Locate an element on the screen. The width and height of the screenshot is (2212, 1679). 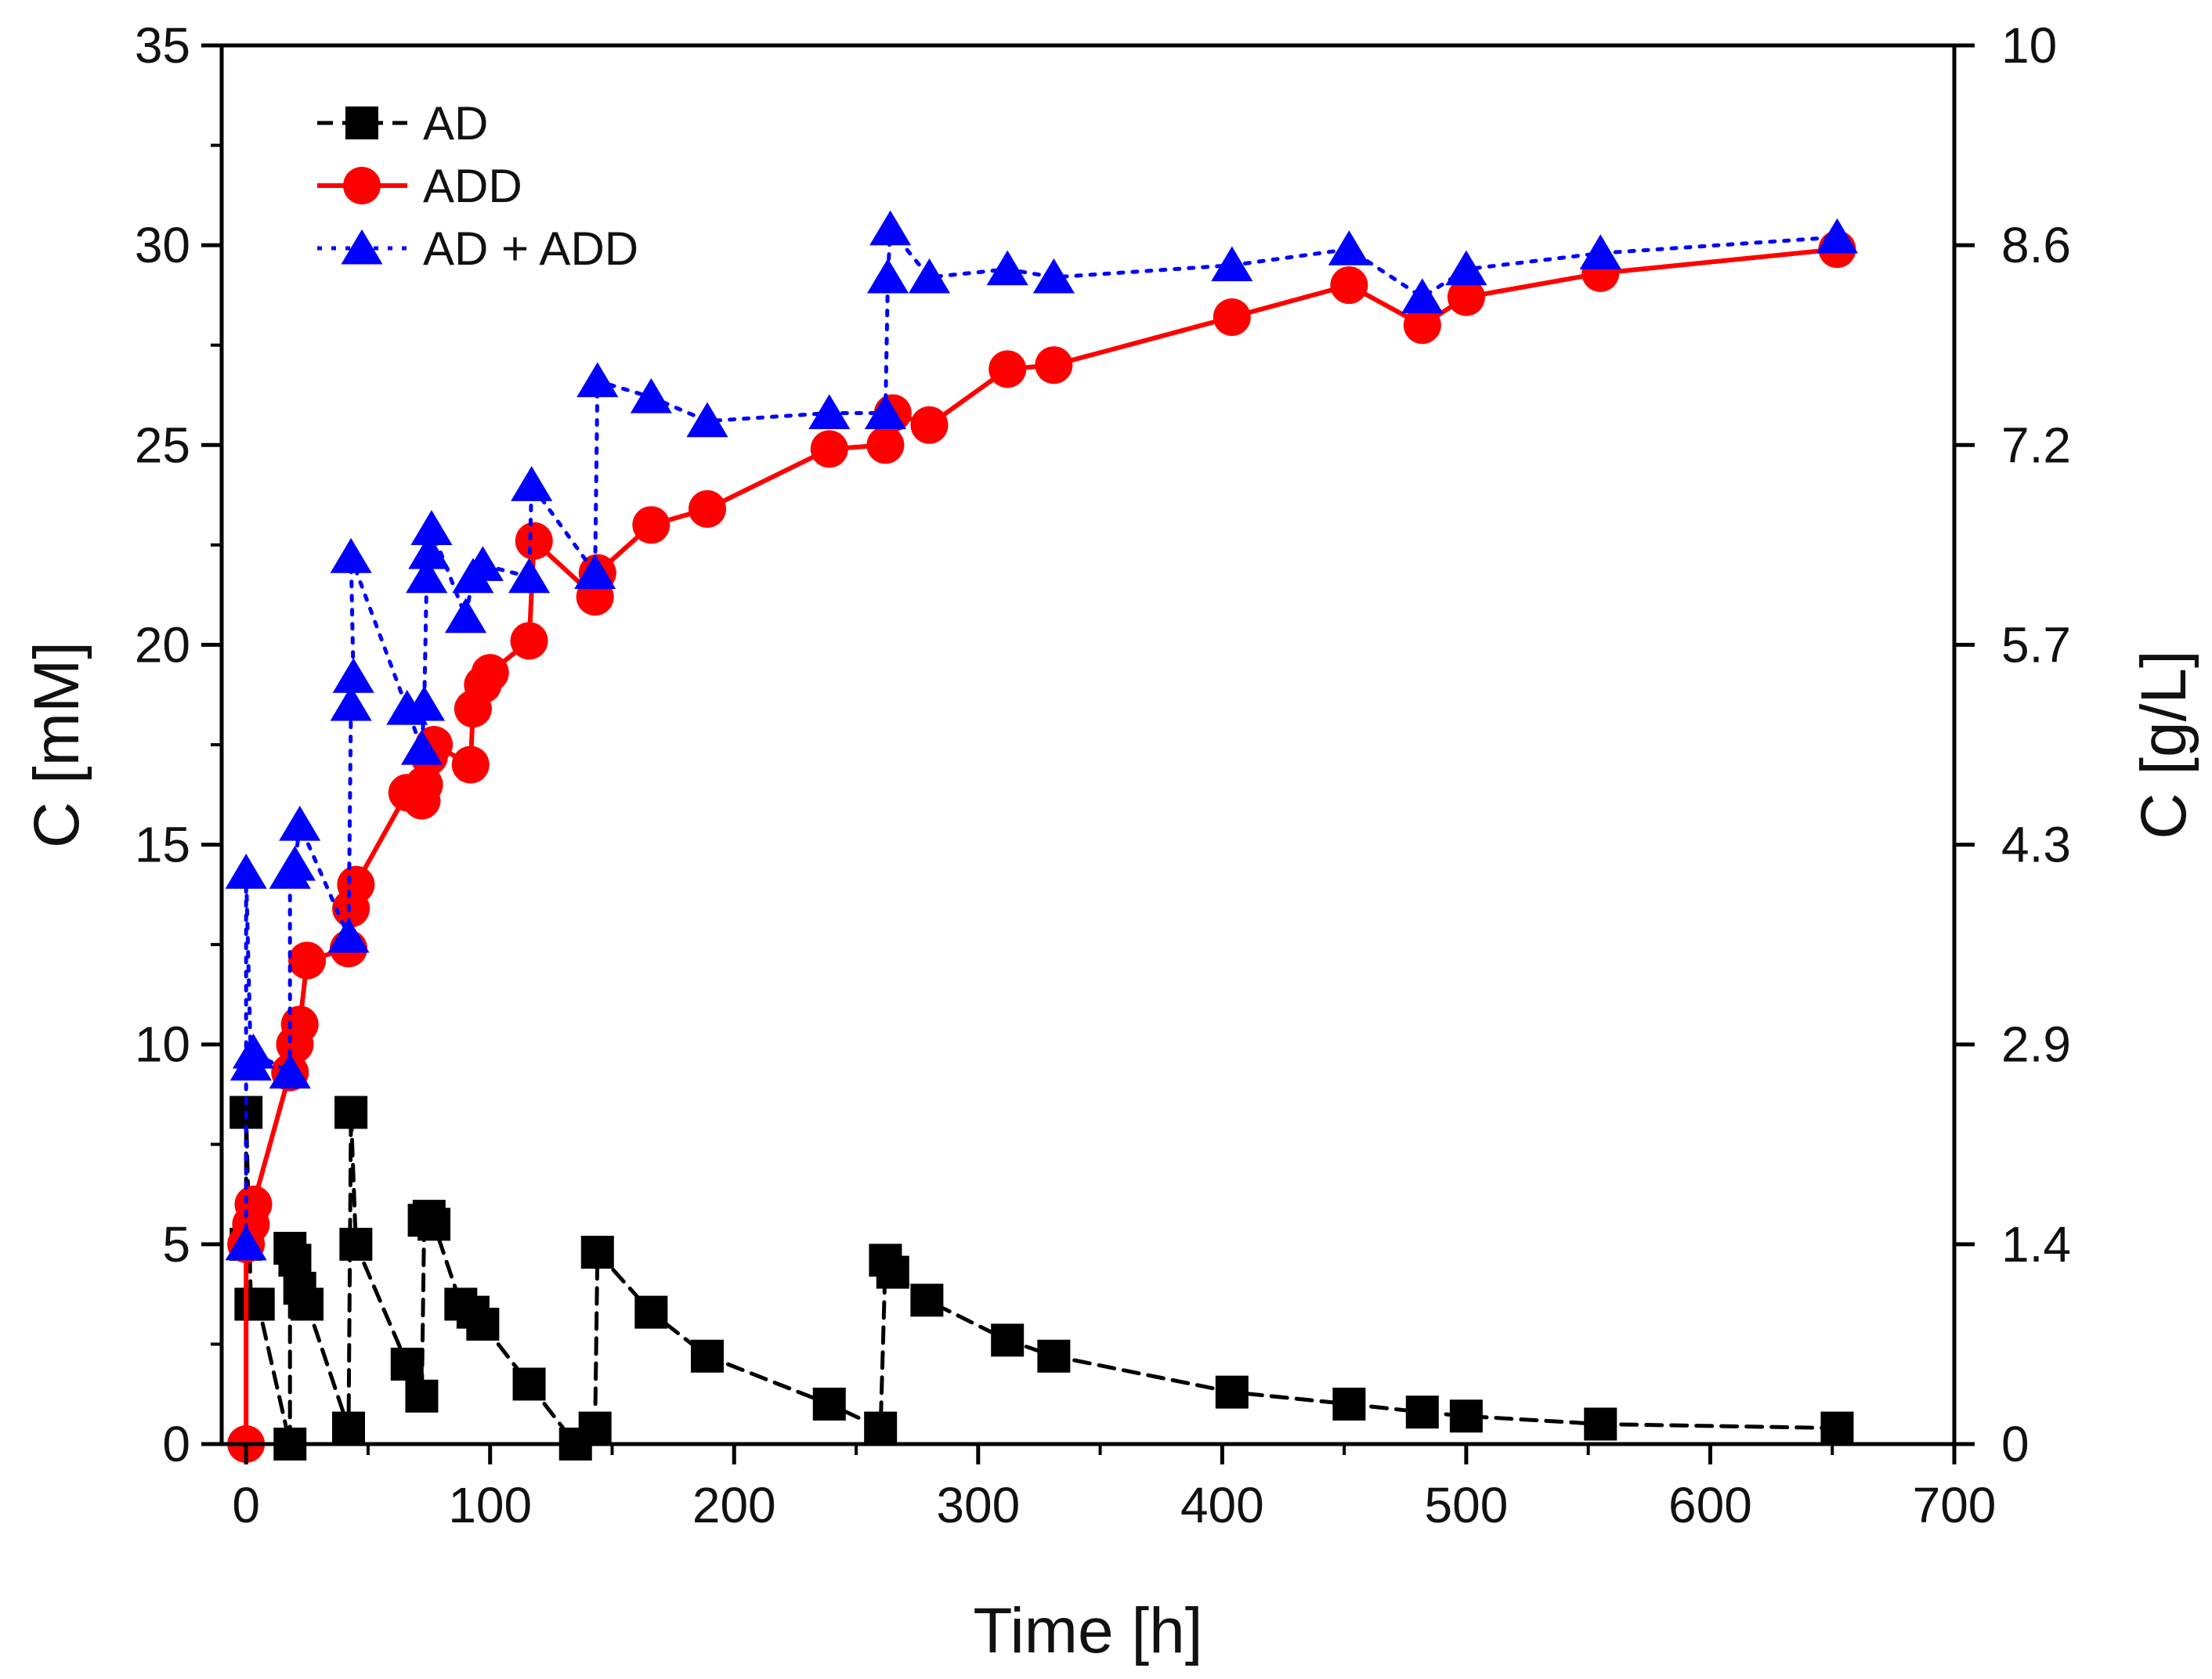
y-tick-label: 20 is located at coordinates (163, 644).